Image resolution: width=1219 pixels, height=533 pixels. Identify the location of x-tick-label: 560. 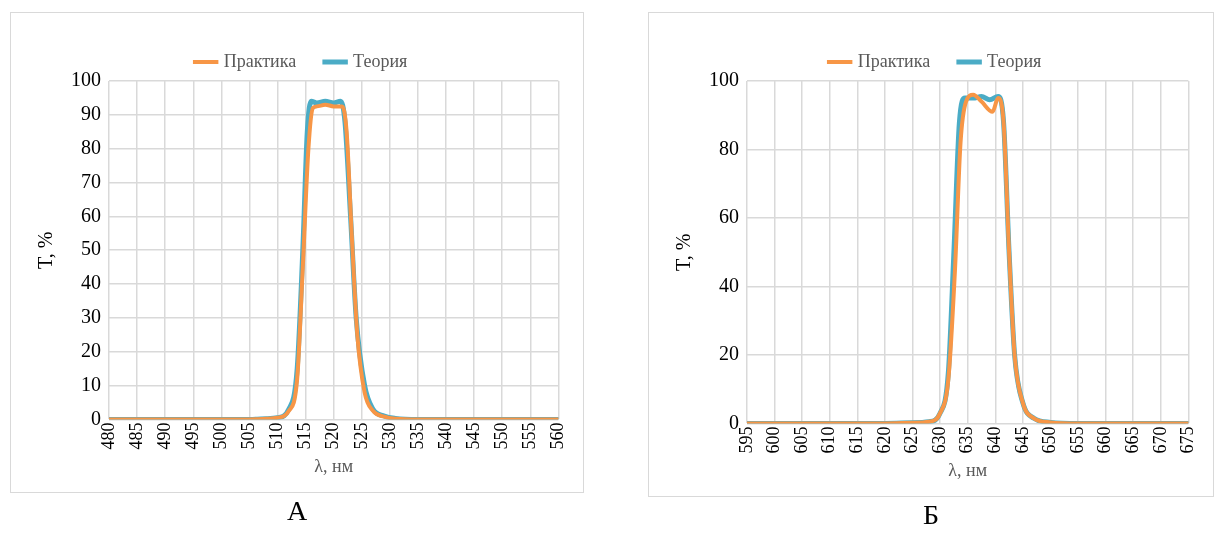
(557, 436).